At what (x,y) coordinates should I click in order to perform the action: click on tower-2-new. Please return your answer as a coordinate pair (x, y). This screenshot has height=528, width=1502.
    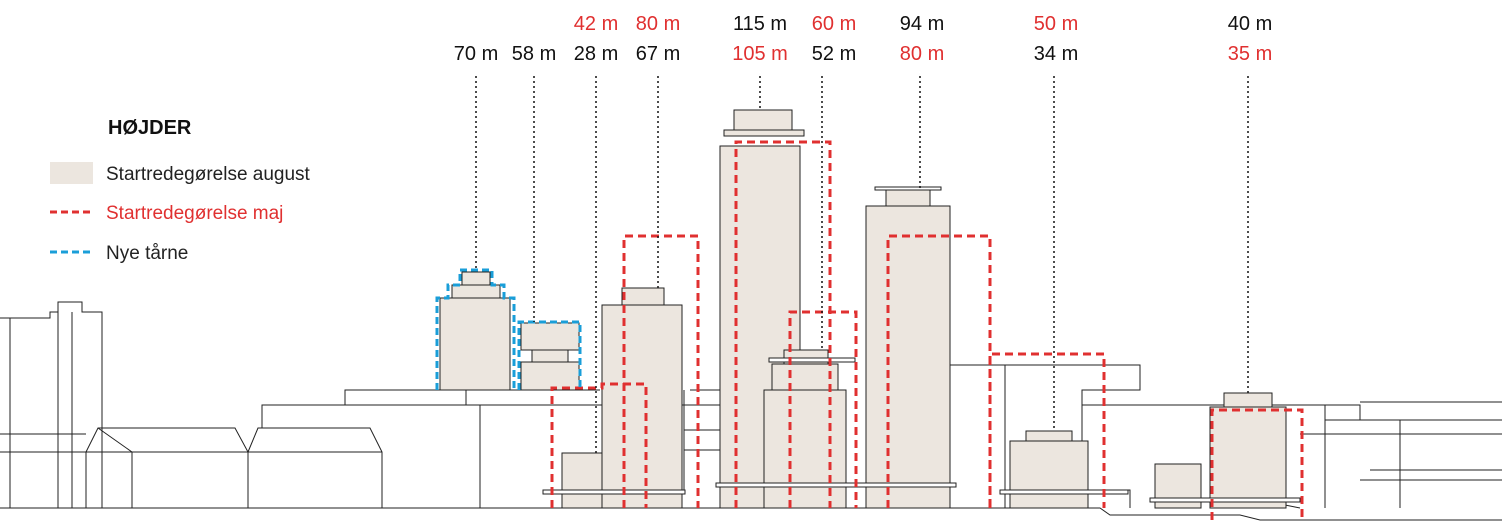
    Looking at the image, I should click on (549, 355).